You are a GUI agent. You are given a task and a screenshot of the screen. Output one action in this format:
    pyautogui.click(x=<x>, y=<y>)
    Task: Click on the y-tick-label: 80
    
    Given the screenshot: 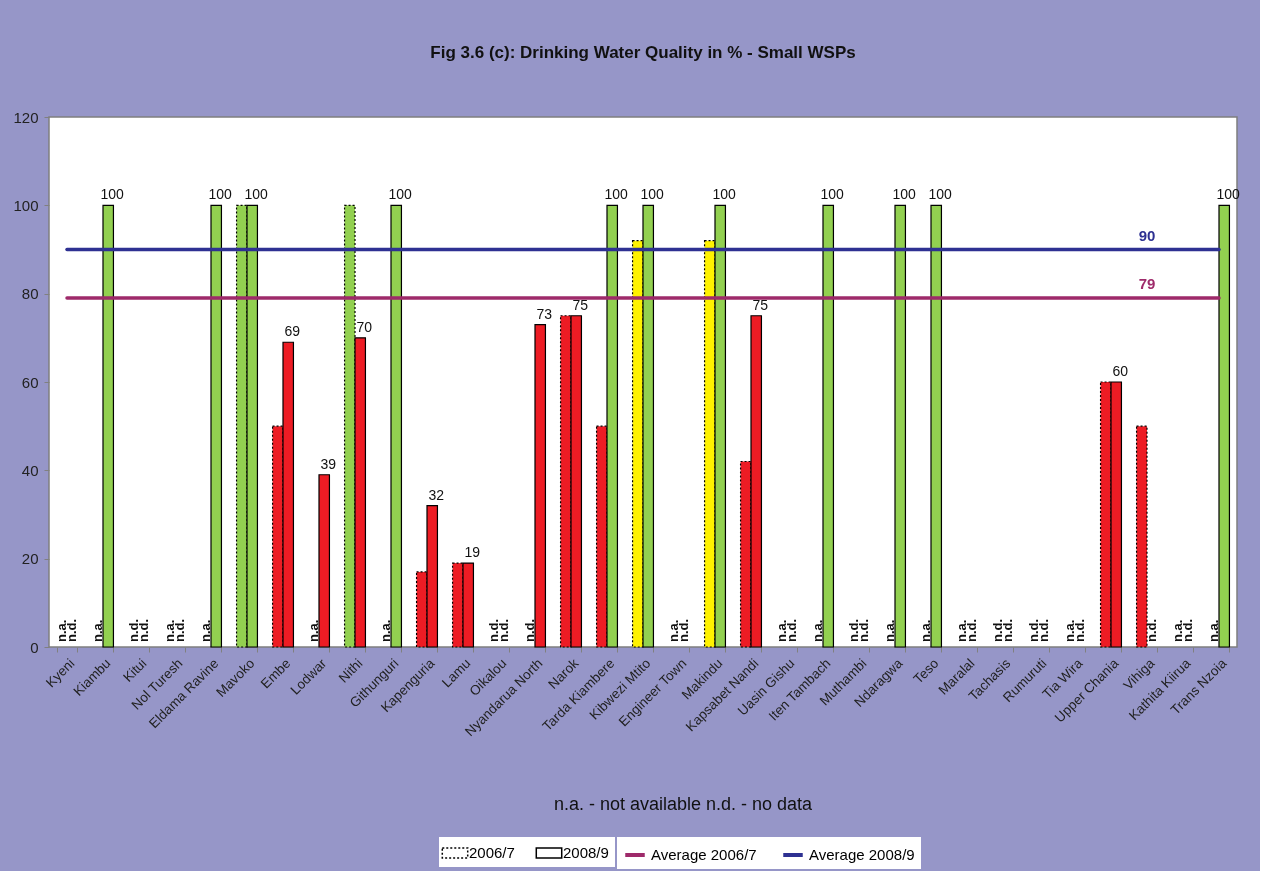 What is the action you would take?
    pyautogui.click(x=30, y=294)
    